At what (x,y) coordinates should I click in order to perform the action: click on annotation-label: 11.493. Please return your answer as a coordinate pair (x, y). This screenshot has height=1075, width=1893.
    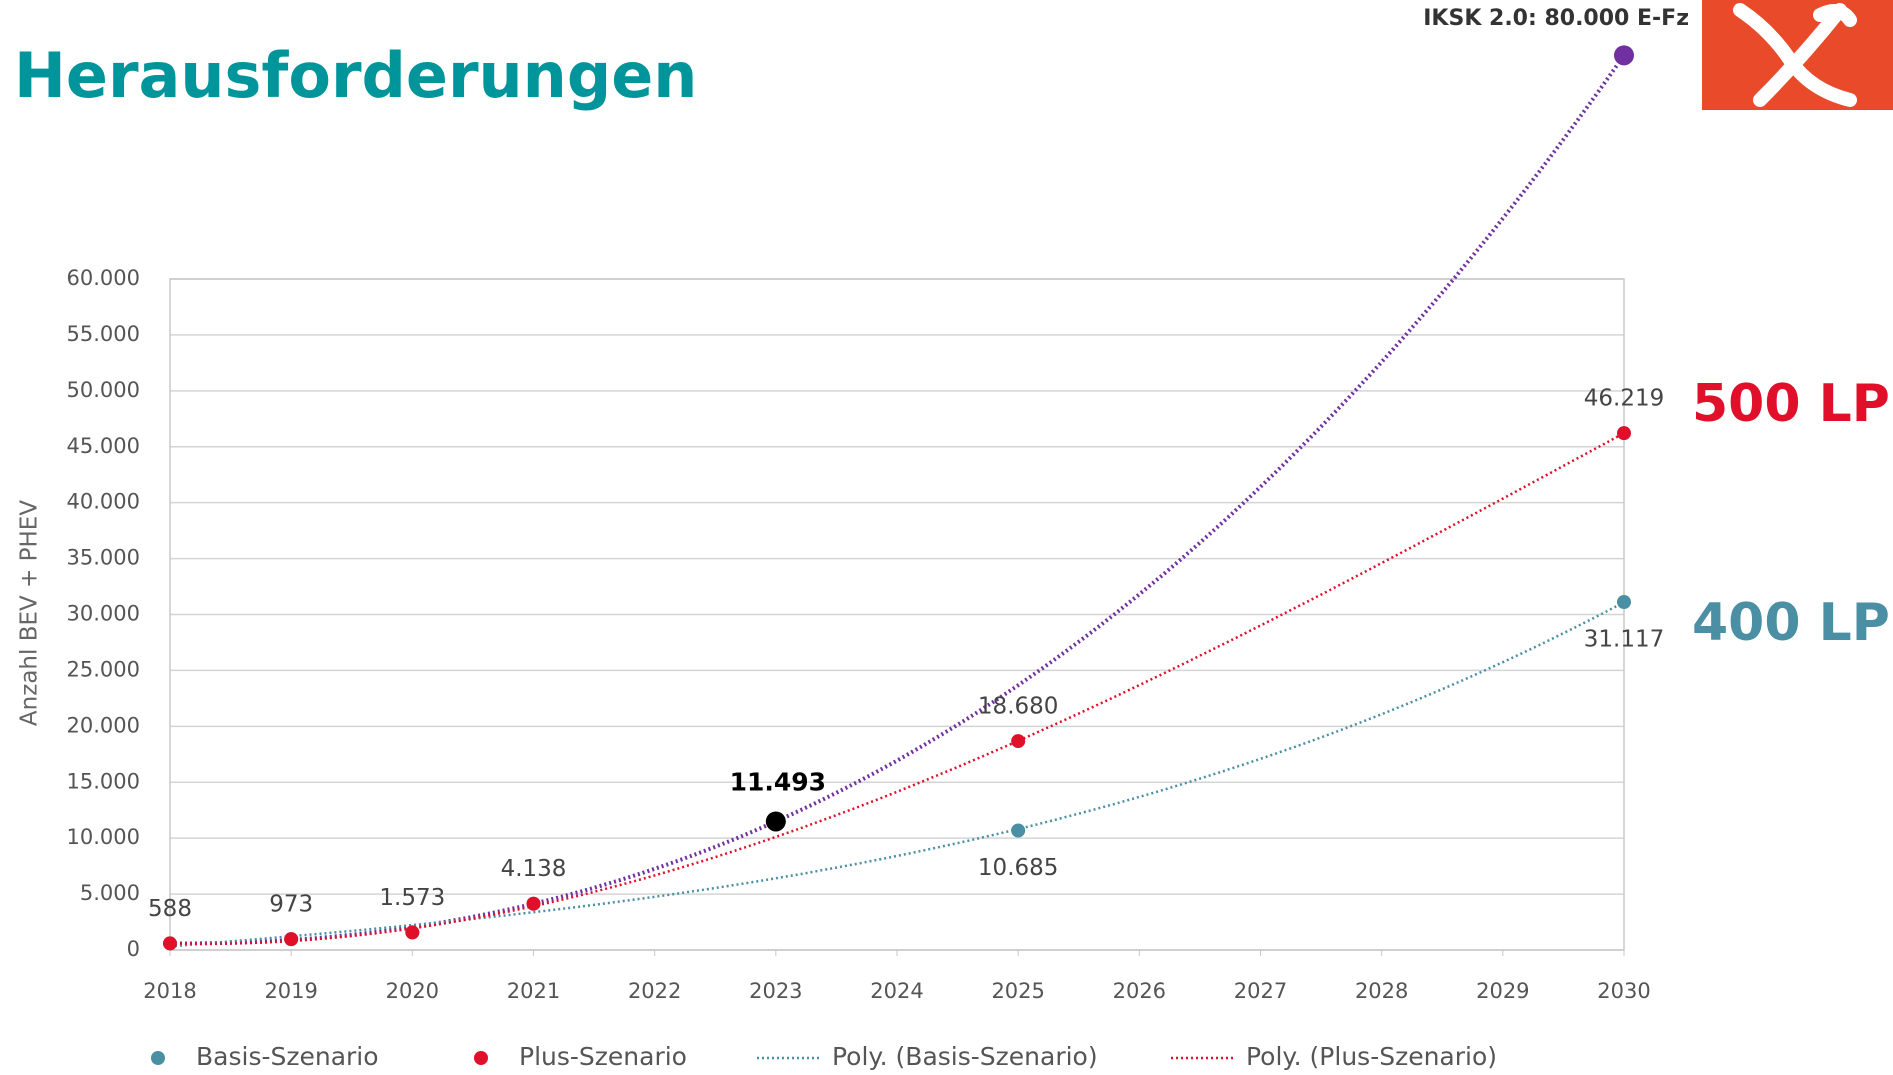
    Looking at the image, I should click on (778, 781).